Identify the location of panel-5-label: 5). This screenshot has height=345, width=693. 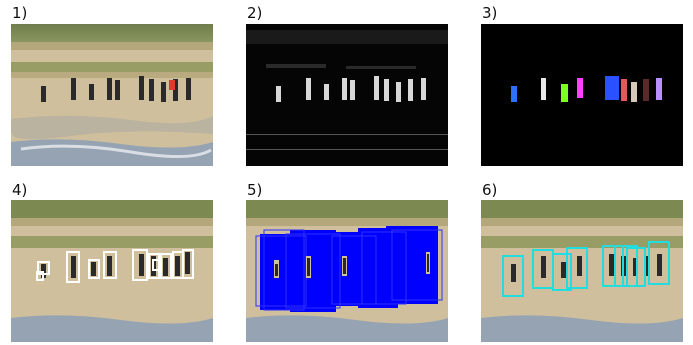
(255, 190).